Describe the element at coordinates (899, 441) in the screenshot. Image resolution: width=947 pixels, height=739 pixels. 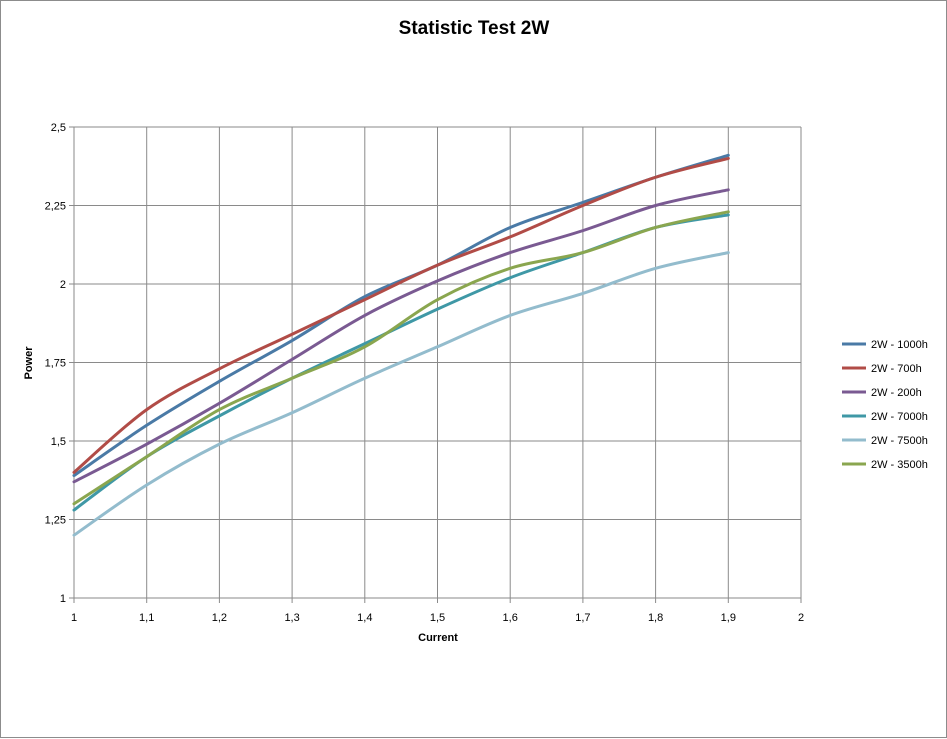
I see `legend-label-2w-7500h: 2W - 7500h` at that location.